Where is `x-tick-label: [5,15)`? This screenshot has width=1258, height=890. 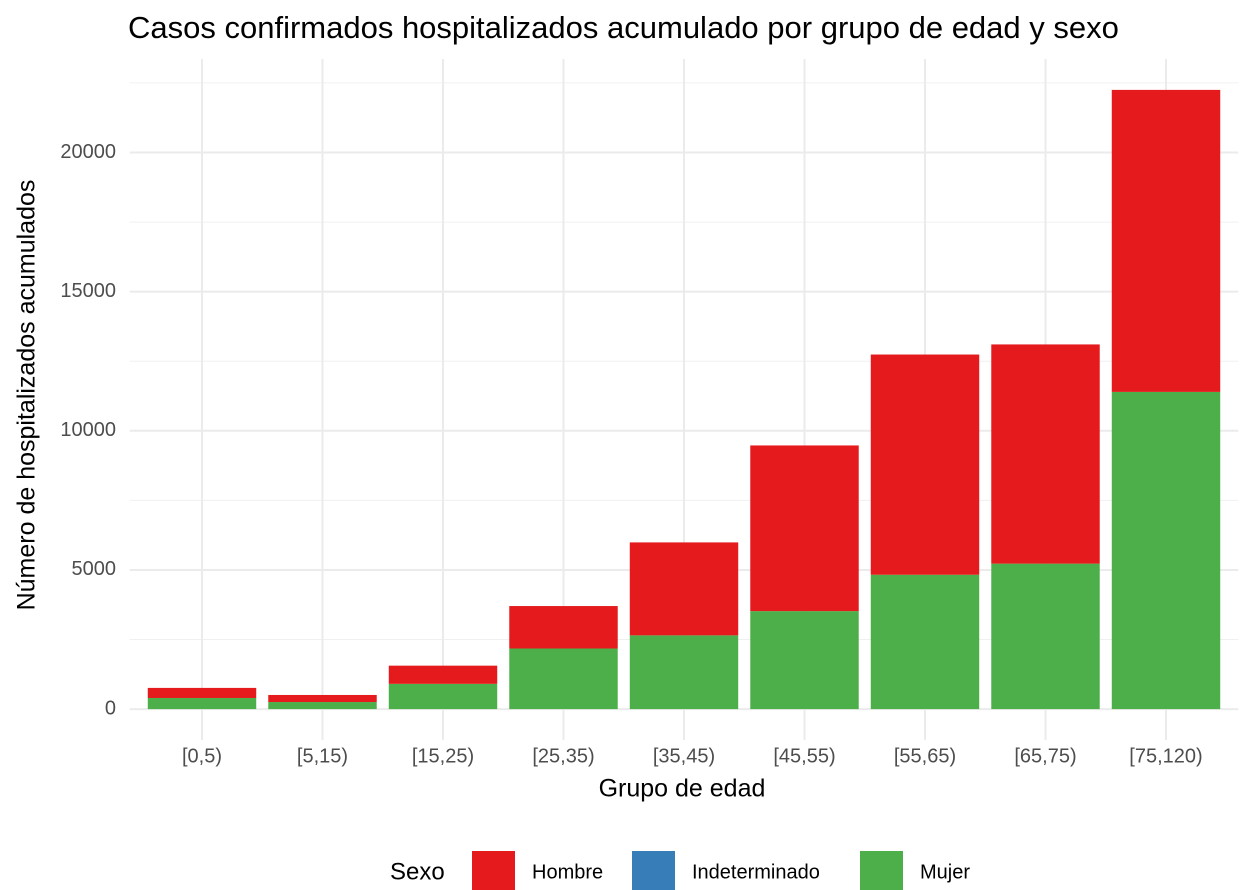 x-tick-label: [5,15) is located at coordinates (322, 756).